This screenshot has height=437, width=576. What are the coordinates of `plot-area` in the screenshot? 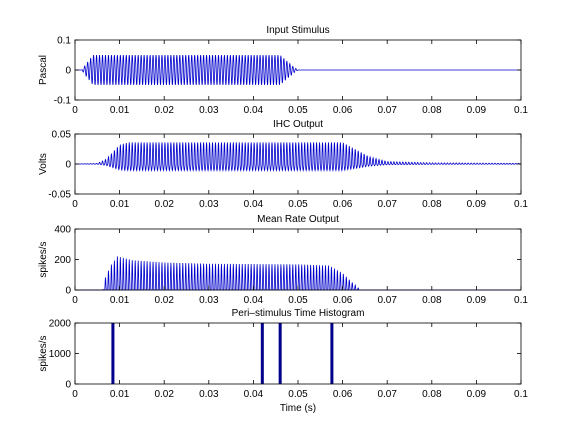 It's located at (298, 353).